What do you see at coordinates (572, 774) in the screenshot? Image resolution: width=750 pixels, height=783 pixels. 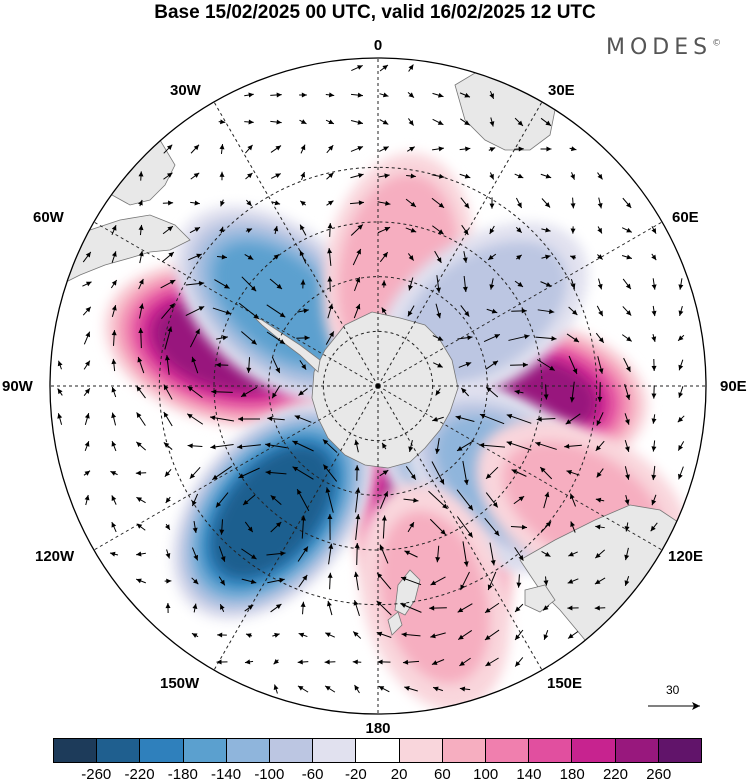 I see `colorbar-tick-label: 180` at bounding box center [572, 774].